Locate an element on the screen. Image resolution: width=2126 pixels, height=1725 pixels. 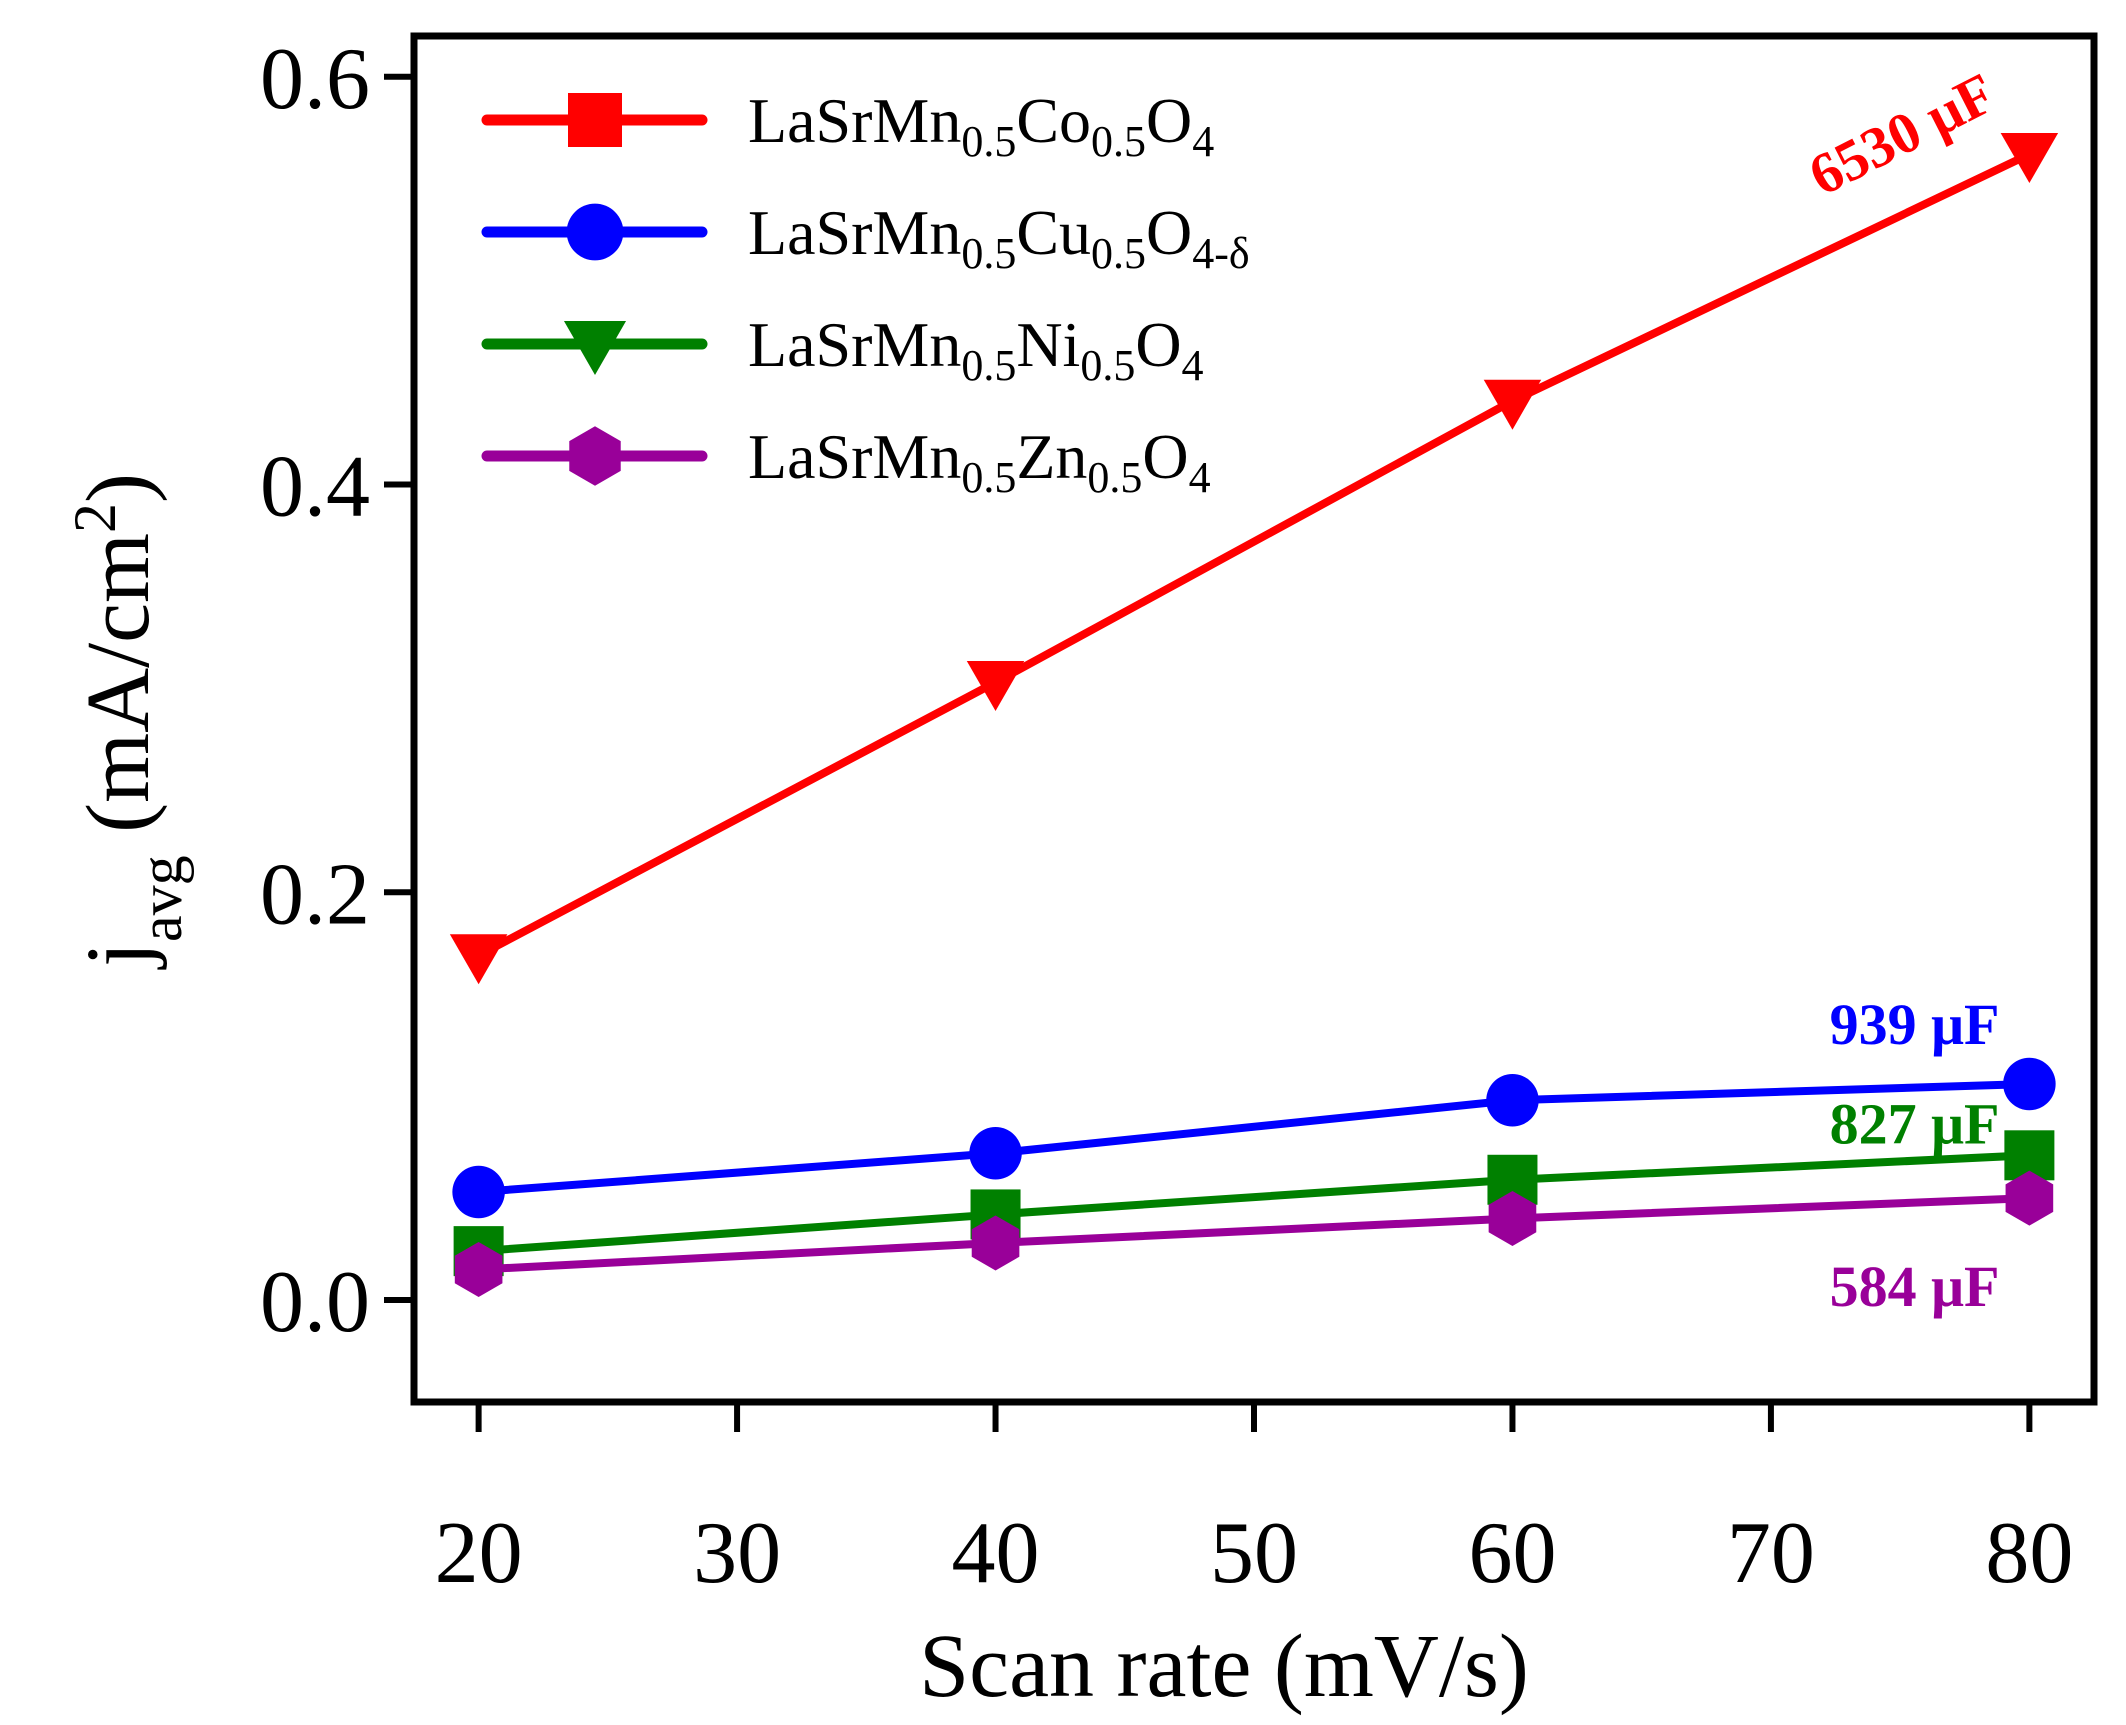
y-axis-title-units: (mA/cm is located at coordinates (118, 694).